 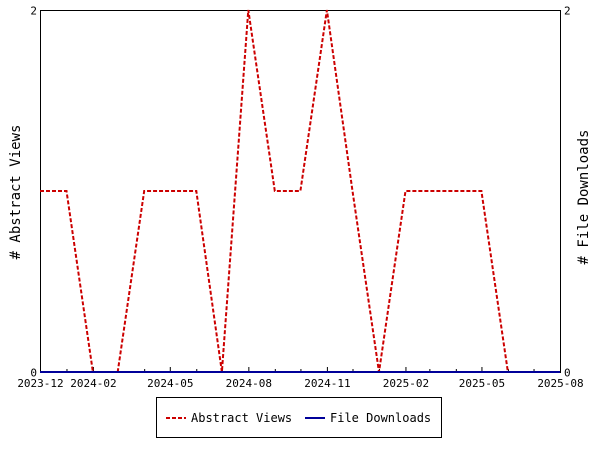 What do you see at coordinates (482, 383) in the screenshot?
I see `x-tick-label: 2025-05` at bounding box center [482, 383].